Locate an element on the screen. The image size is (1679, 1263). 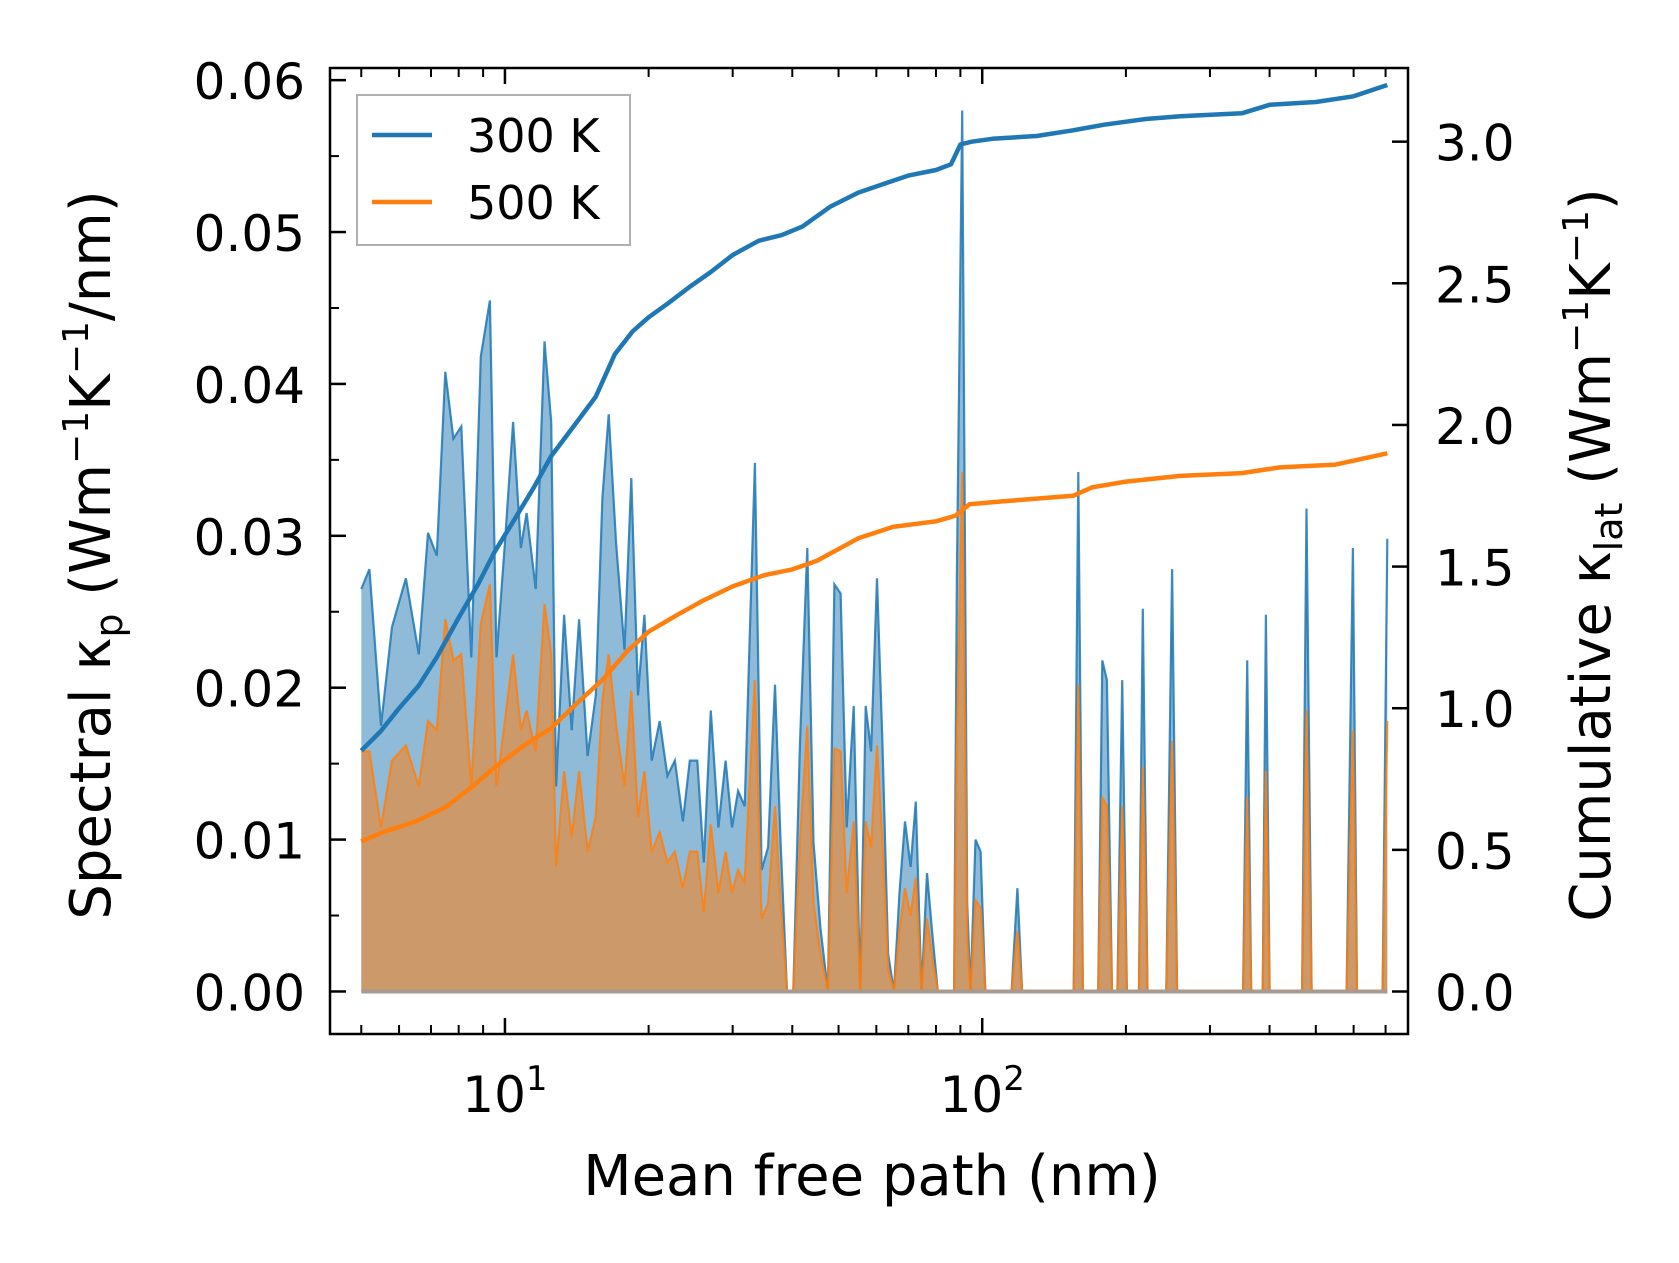
legend-label-500k: 500 K is located at coordinates (534, 203).